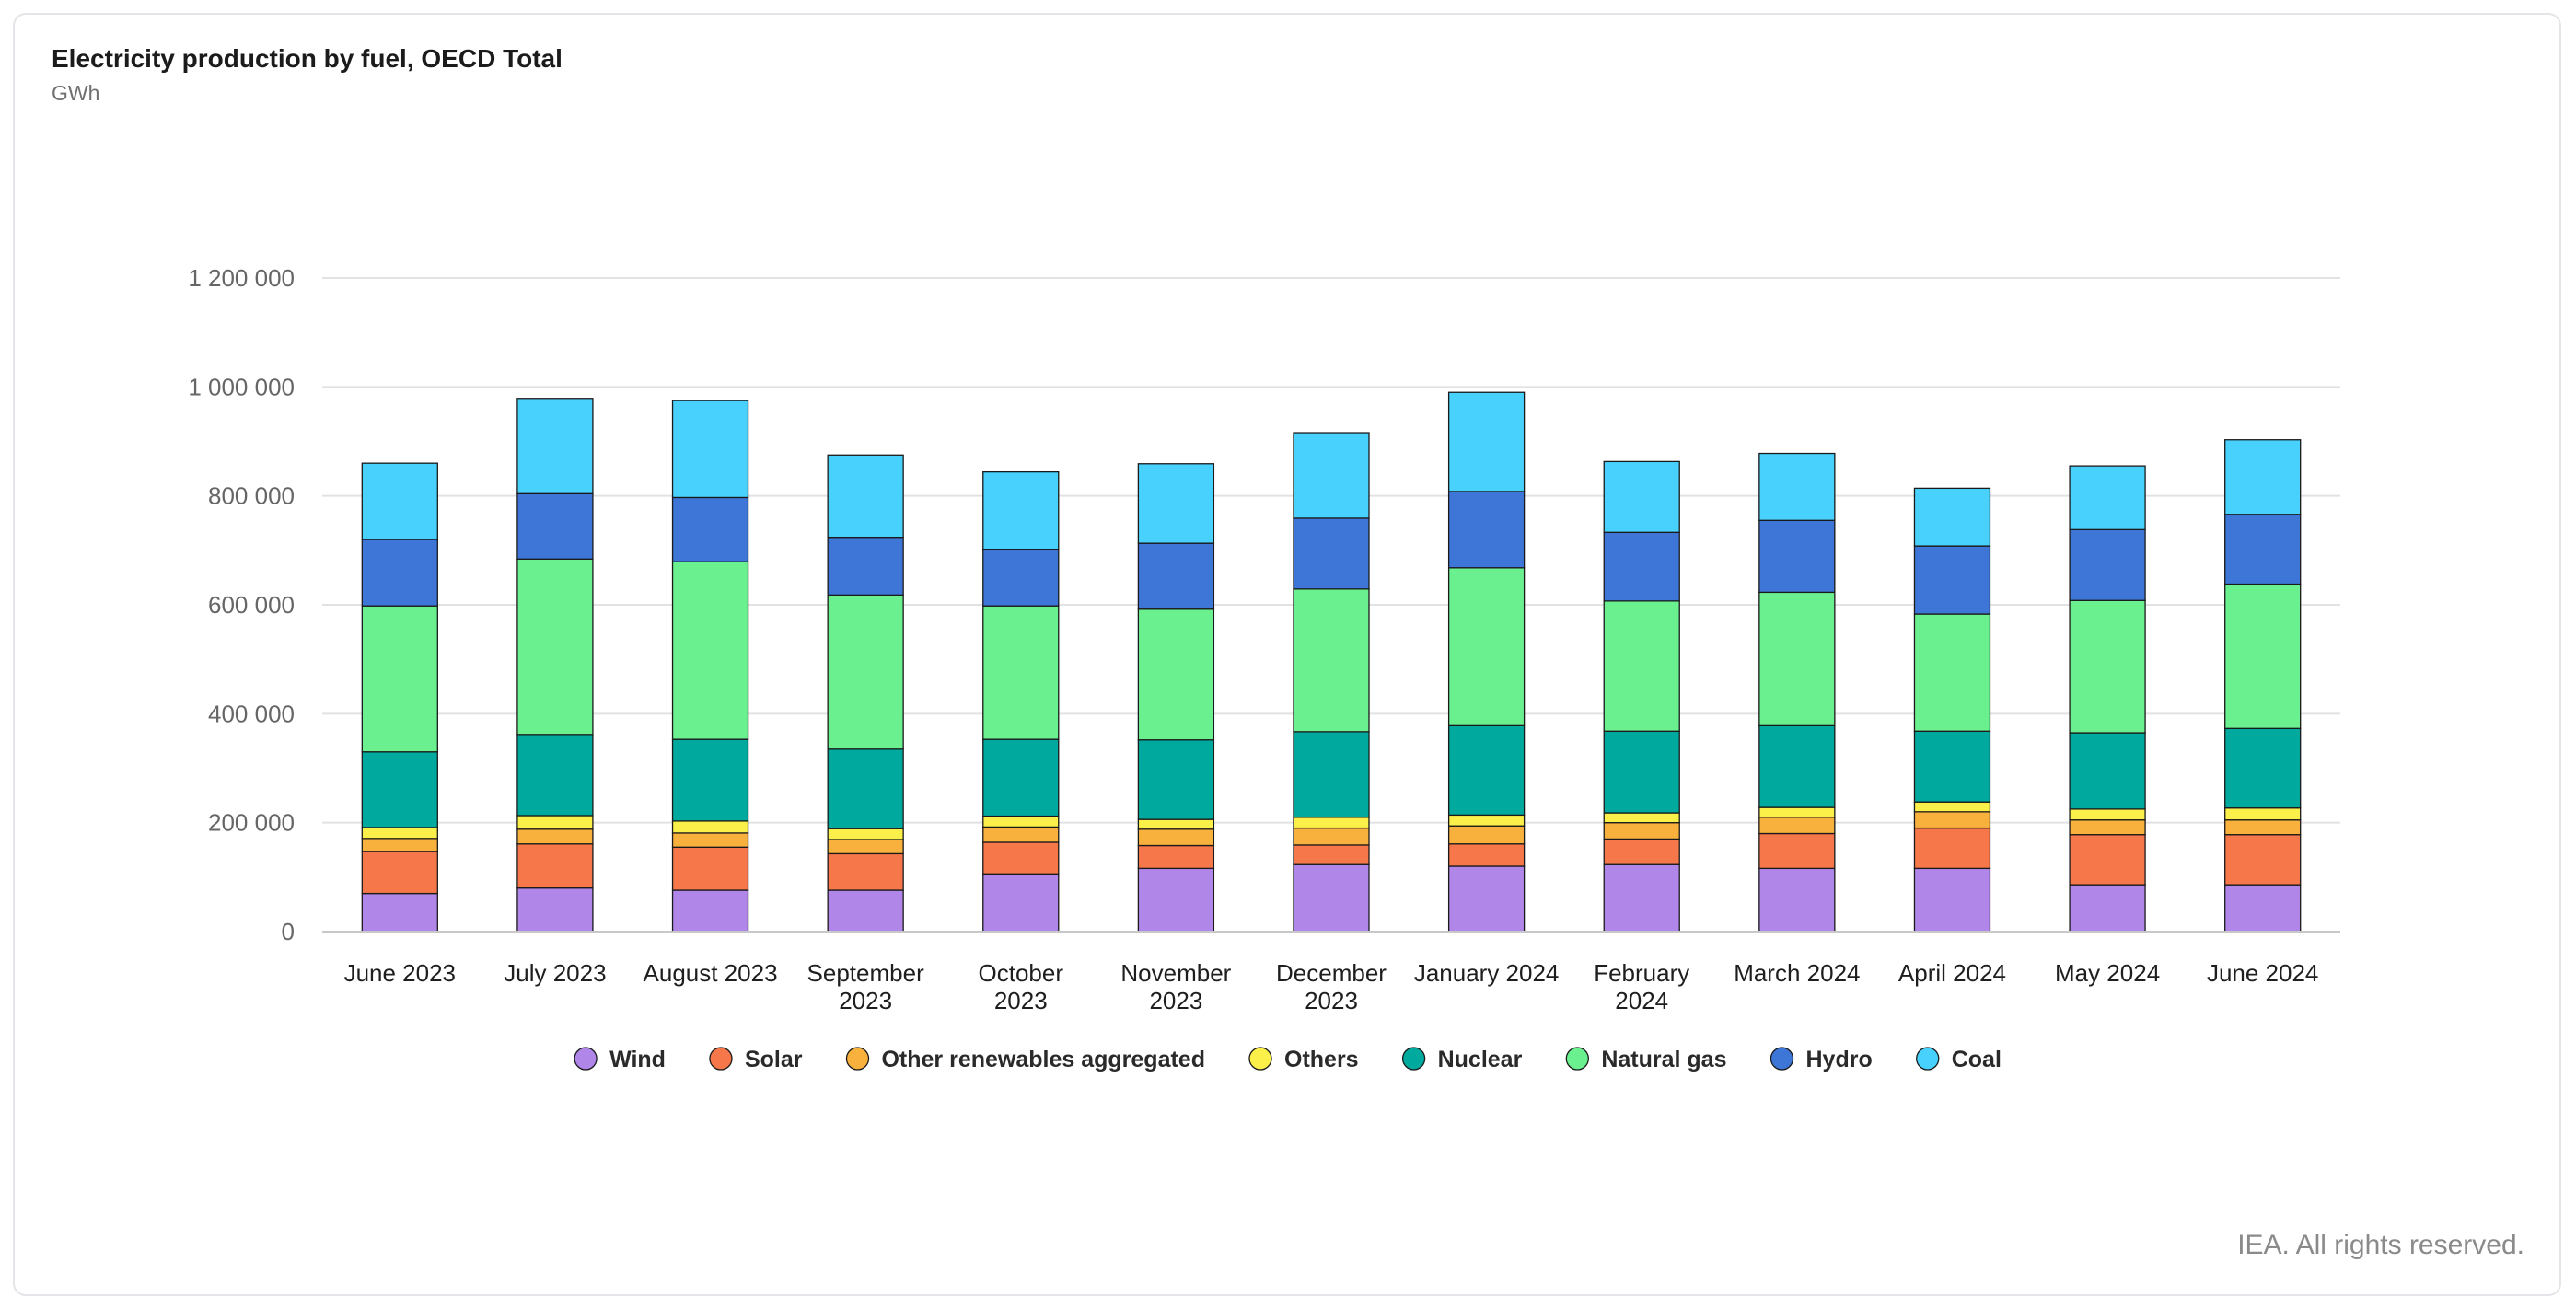  What do you see at coordinates (620, 1059) in the screenshot?
I see `legend-item: Wind` at bounding box center [620, 1059].